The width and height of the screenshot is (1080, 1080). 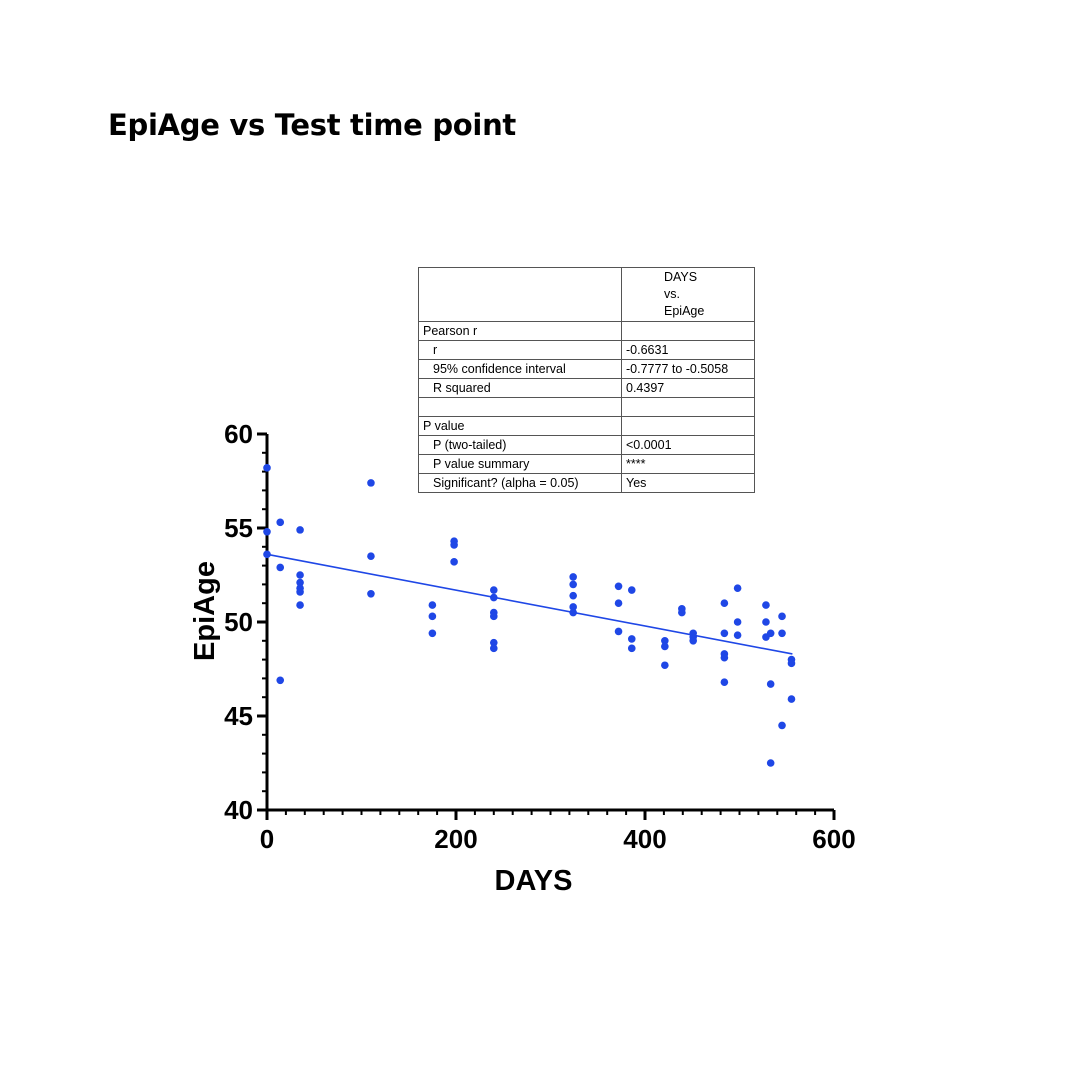 What do you see at coordinates (238, 810) in the screenshot?
I see `y-tick-label: 40` at bounding box center [238, 810].